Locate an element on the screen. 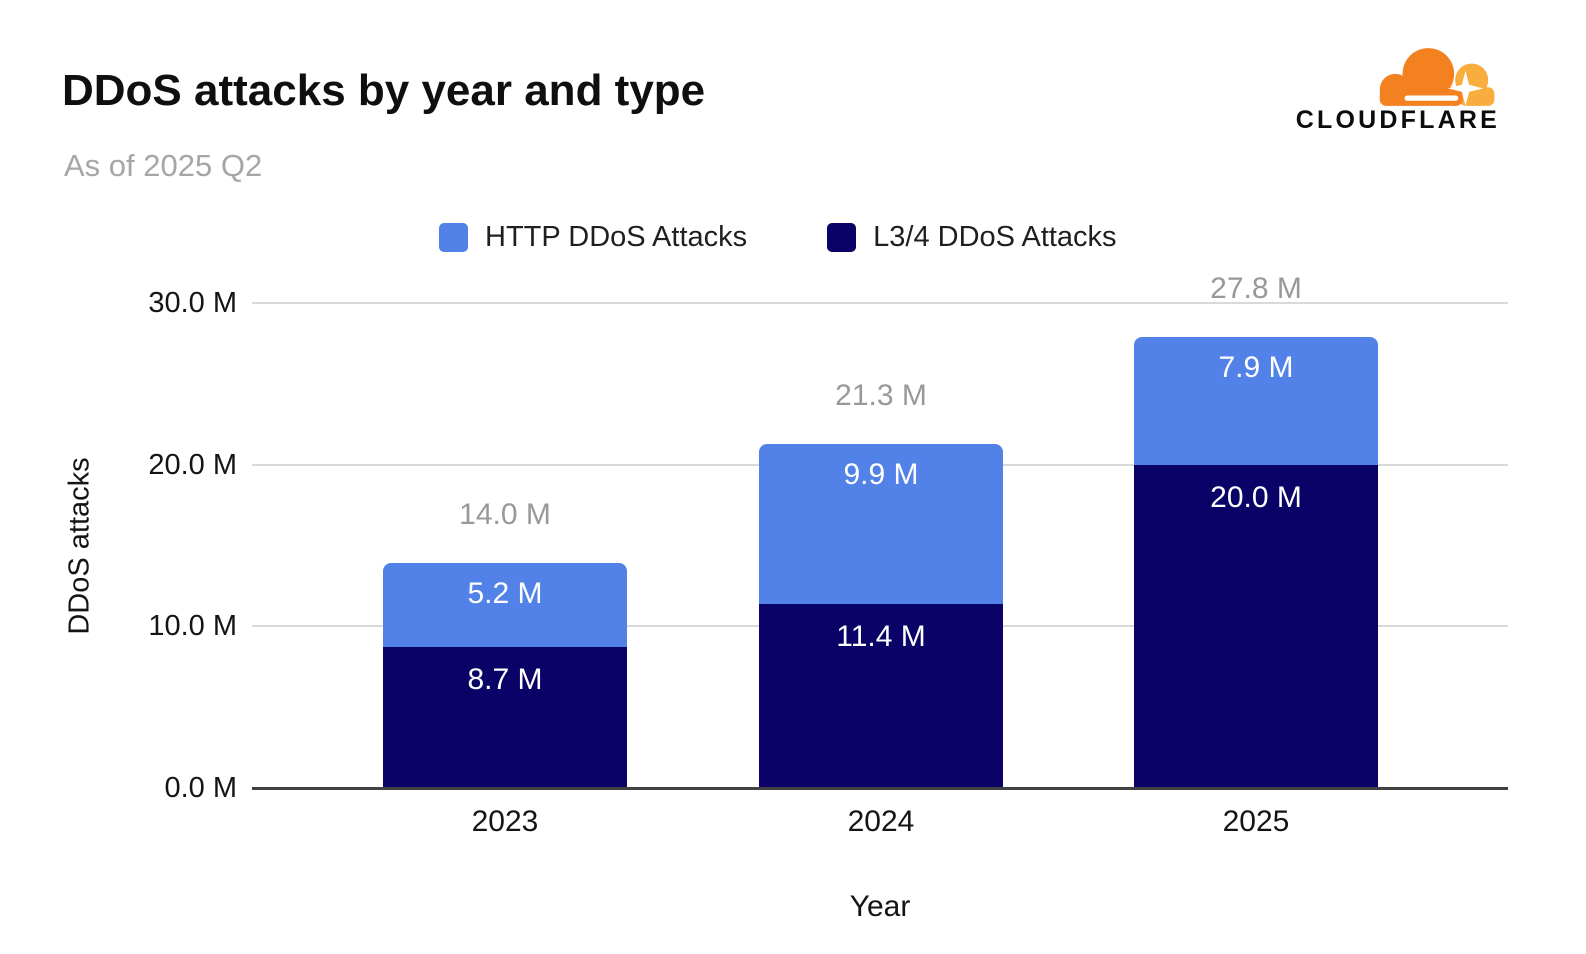  bar-value-label: 20.0 M is located at coordinates (1256, 497).